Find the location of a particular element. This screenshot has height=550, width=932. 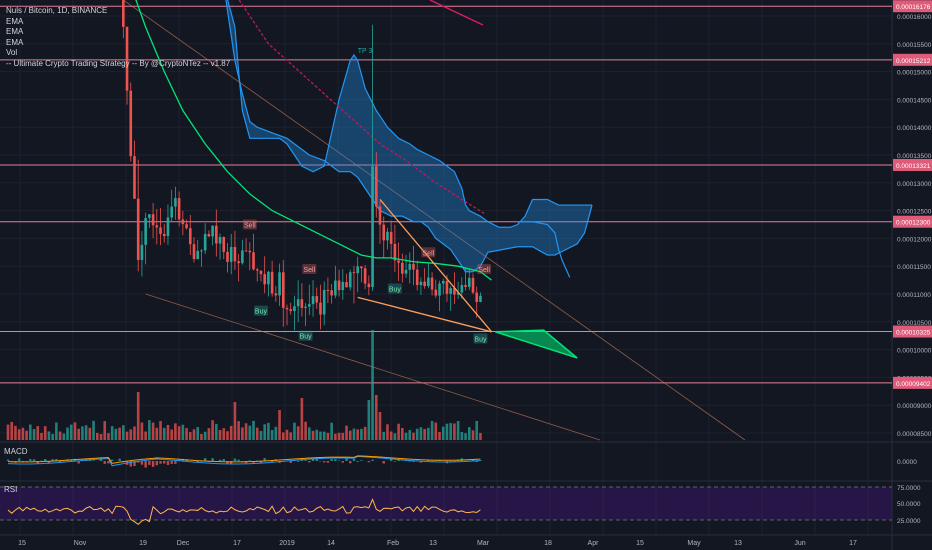

price-axis-label: 0.00009000 is located at coordinates (914, 406).